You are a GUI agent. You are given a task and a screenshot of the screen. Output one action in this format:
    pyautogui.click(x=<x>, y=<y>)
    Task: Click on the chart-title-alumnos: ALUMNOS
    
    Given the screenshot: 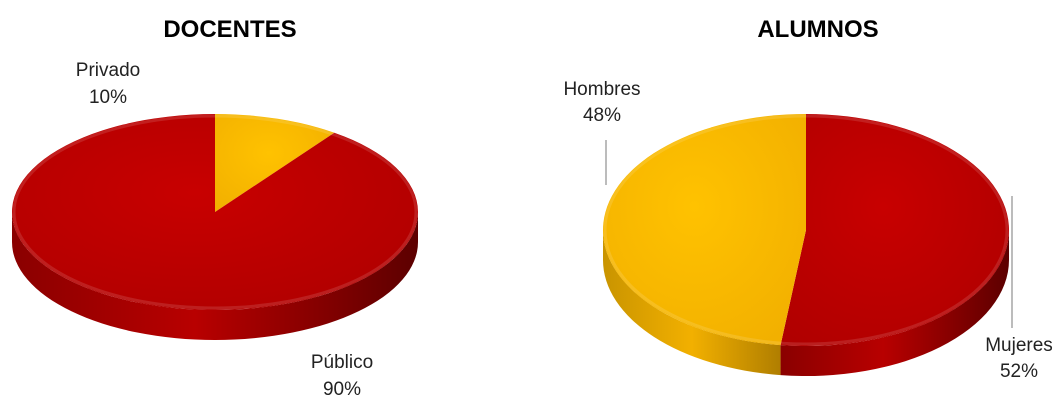 What is the action you would take?
    pyautogui.click(x=817, y=29)
    